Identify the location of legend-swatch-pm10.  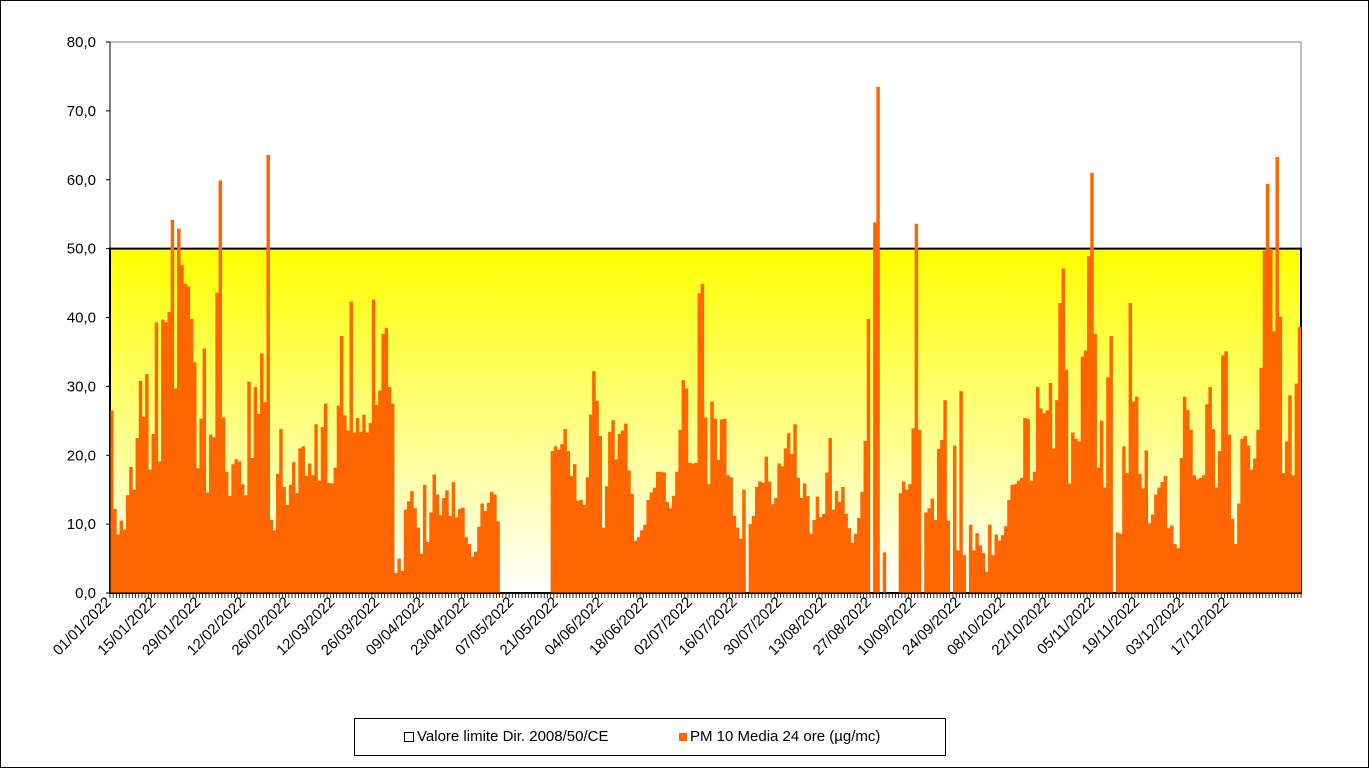
(683, 736).